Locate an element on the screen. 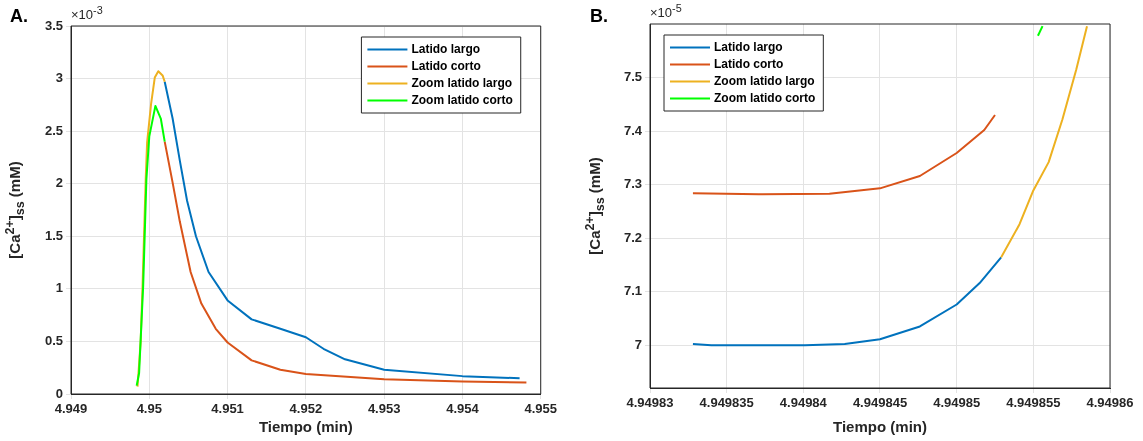  x-tick-label: 4.94986 is located at coordinates (1110, 403).